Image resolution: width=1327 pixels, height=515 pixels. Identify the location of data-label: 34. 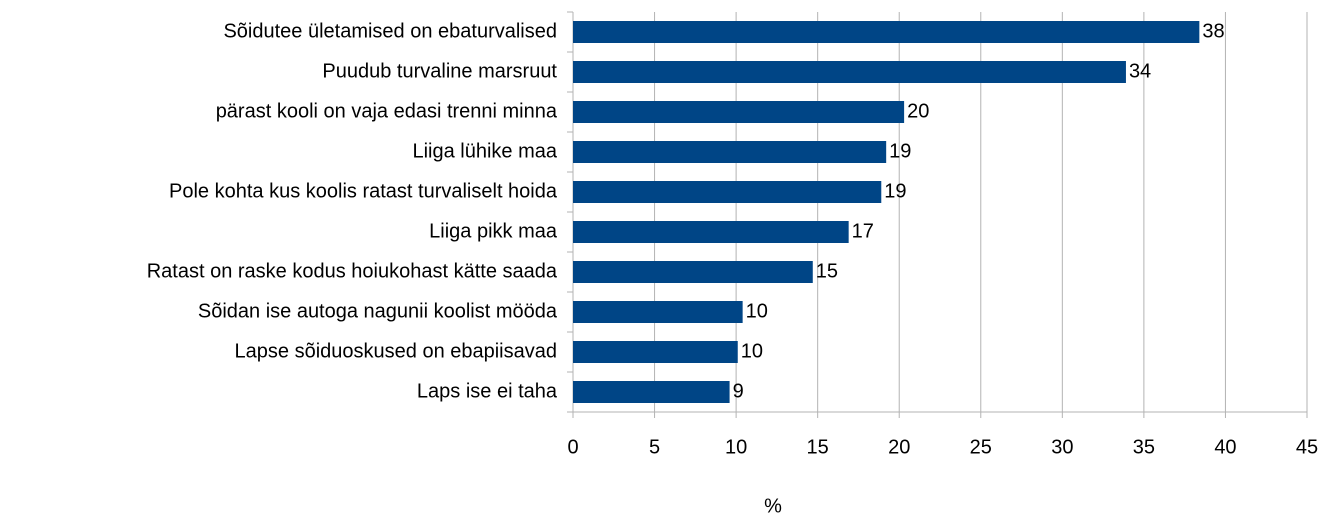
(1140, 71).